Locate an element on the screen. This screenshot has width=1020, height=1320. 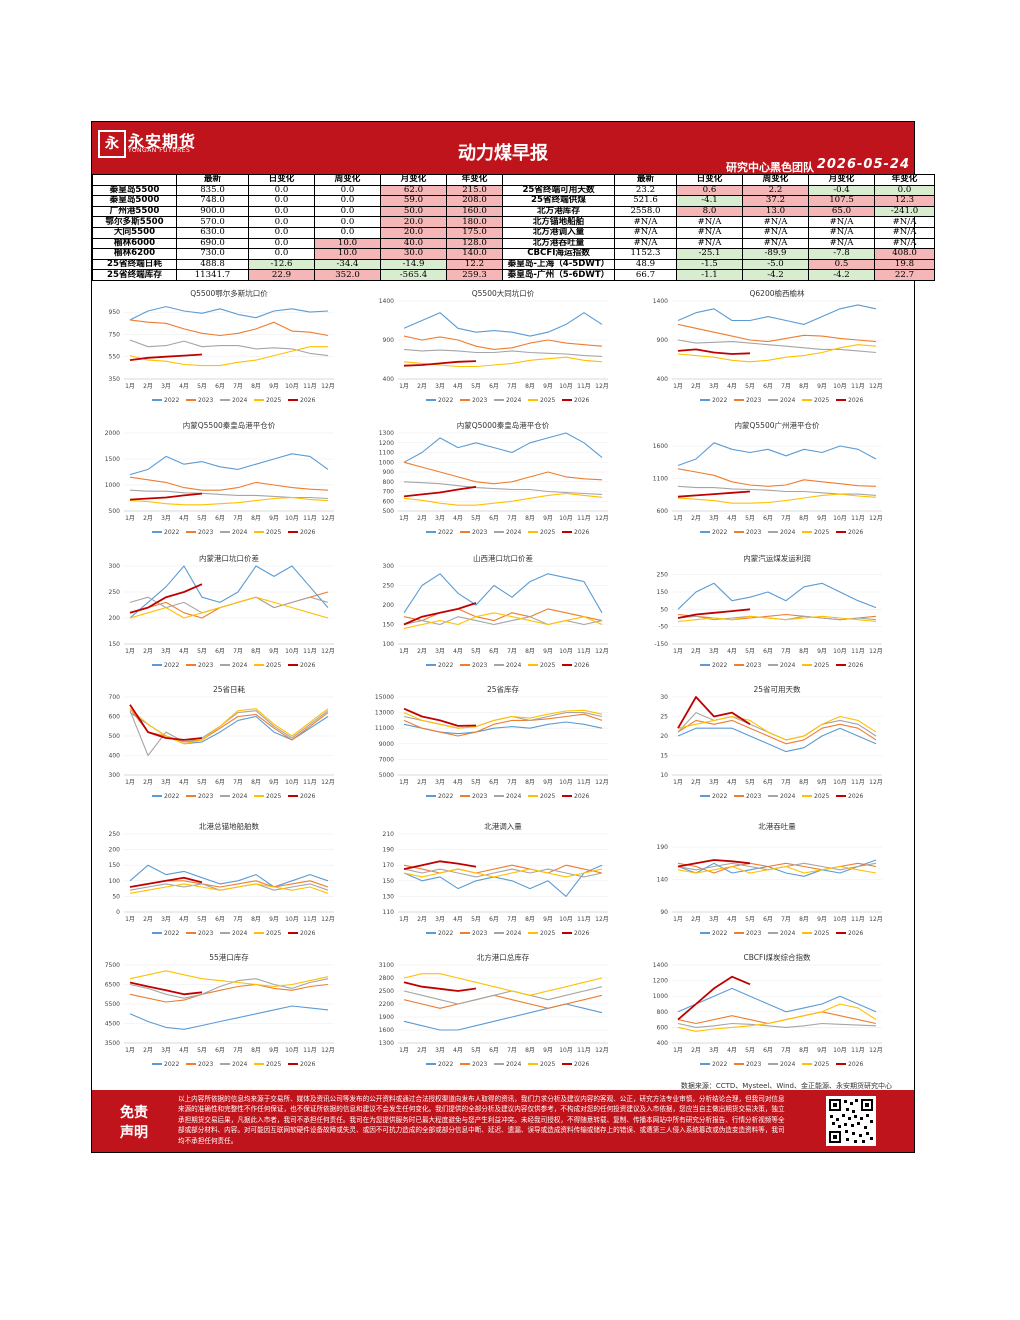
row-label: 25省终端库存 is located at coordinates (134, 275).